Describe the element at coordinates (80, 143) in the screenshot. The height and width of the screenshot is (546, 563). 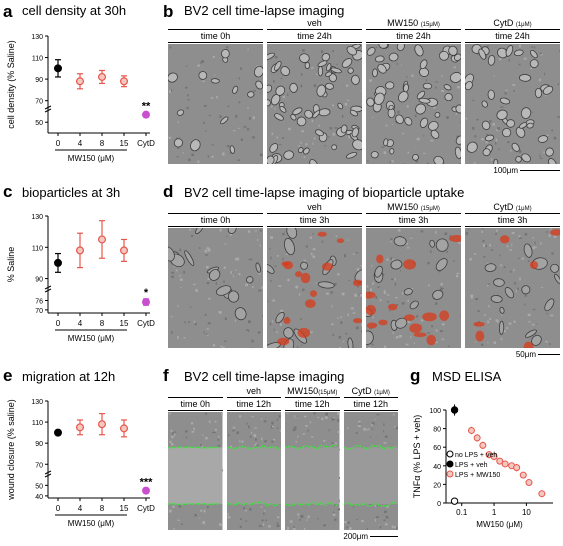
I see `x-tick-label: 4` at that location.